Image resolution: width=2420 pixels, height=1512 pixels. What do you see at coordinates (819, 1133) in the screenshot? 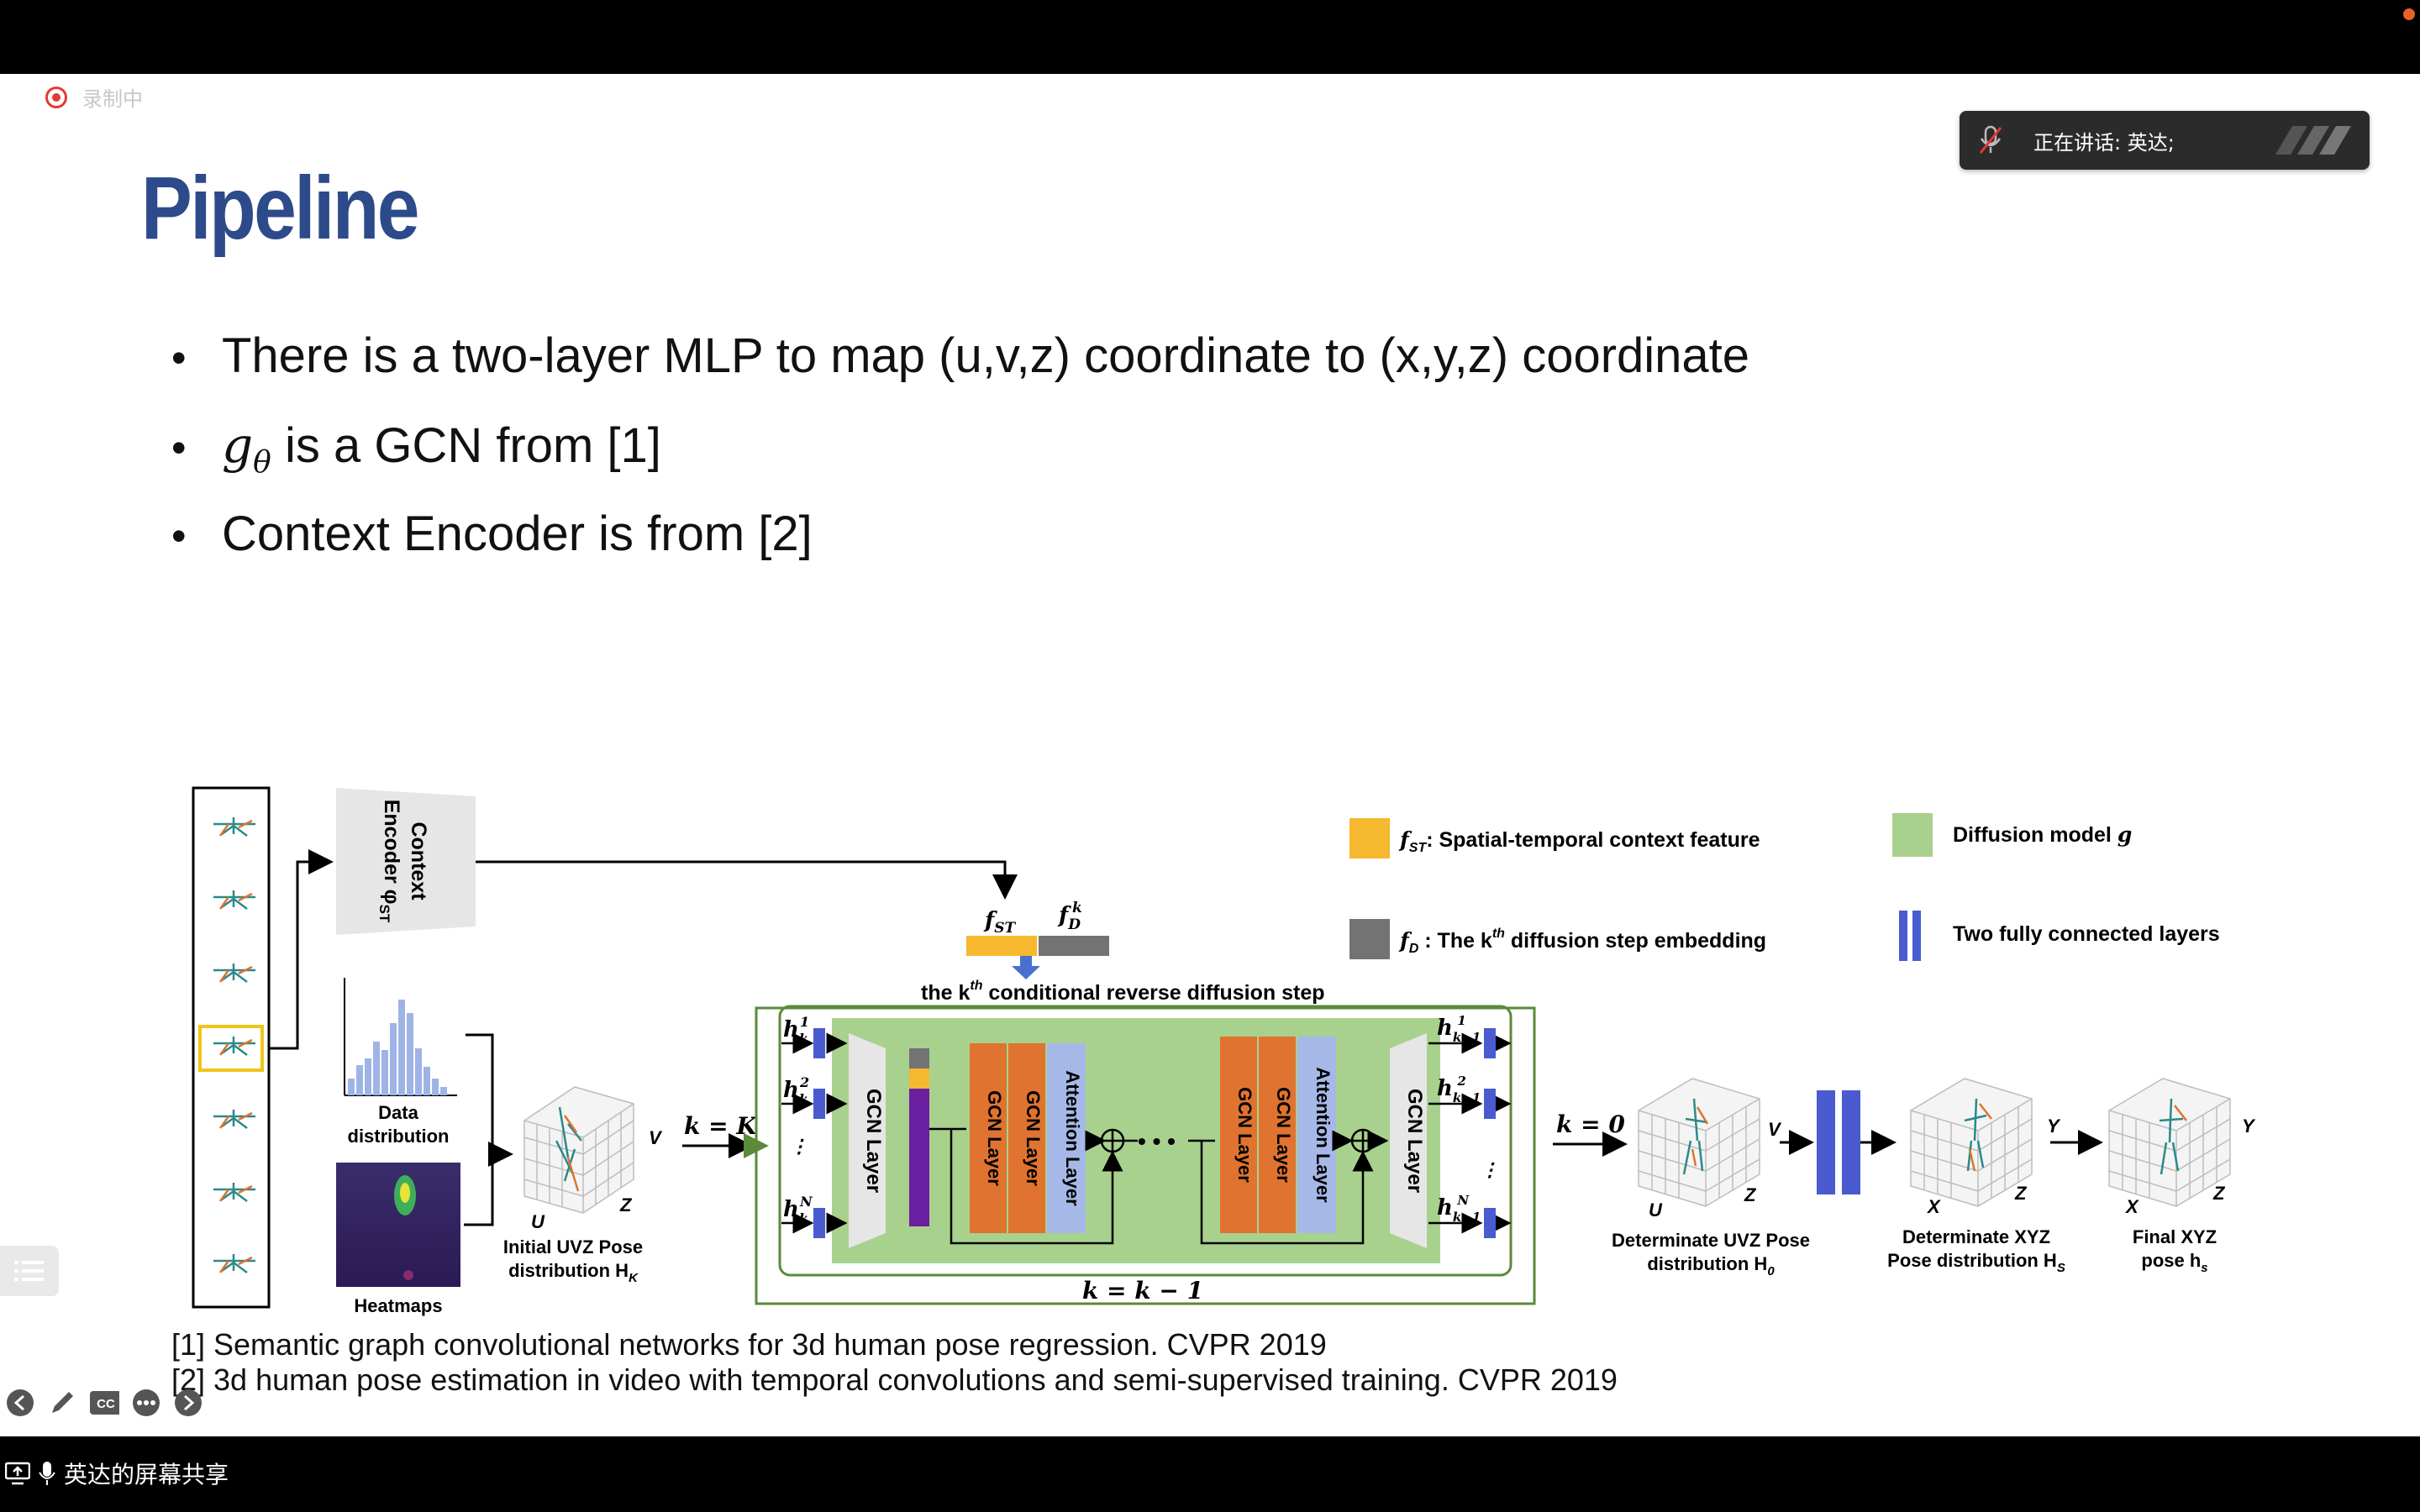
I see `input-fc-nodes` at bounding box center [819, 1133].